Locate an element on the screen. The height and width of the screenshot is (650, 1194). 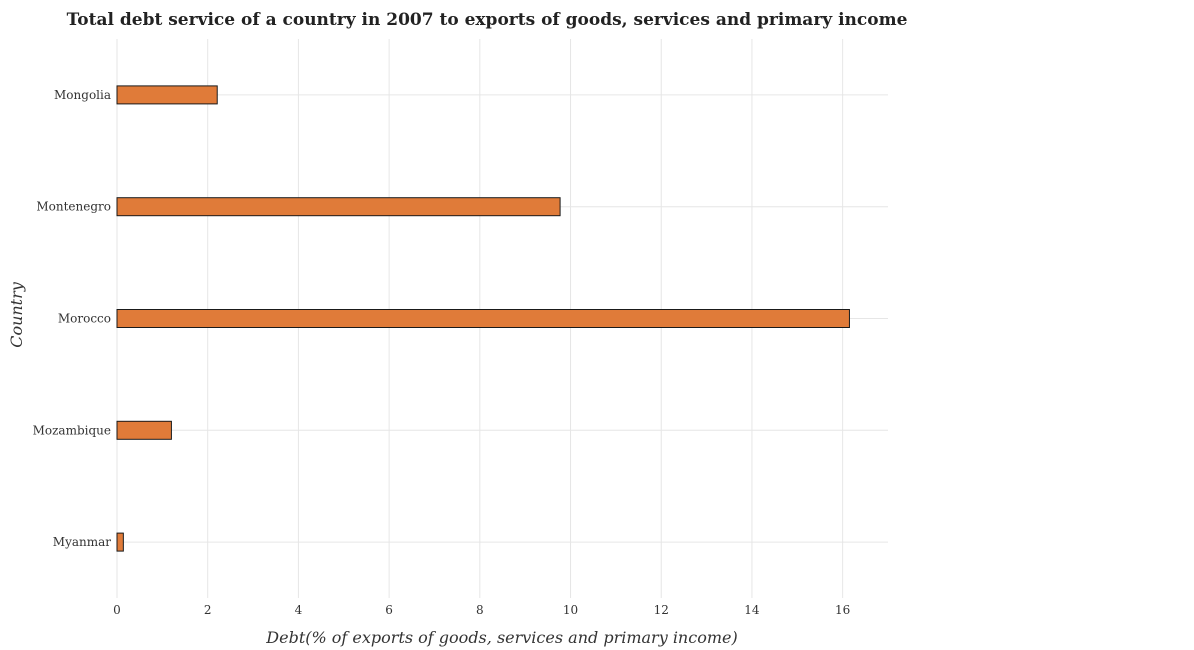
x-tick-label: 12 is located at coordinates (661, 610).